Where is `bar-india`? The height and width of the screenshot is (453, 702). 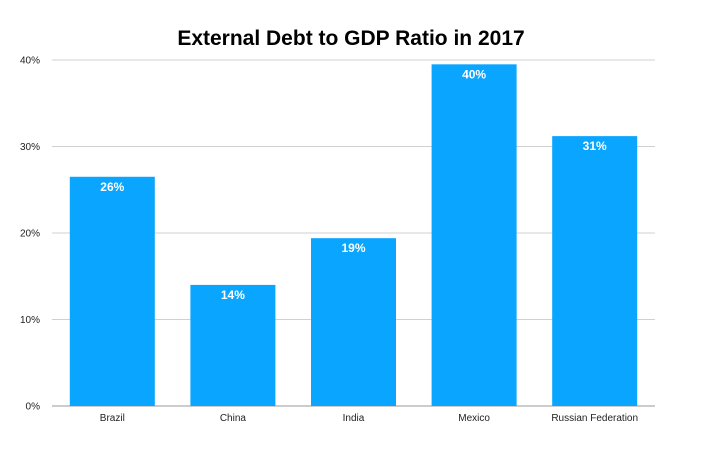
bar-india is located at coordinates (353, 322).